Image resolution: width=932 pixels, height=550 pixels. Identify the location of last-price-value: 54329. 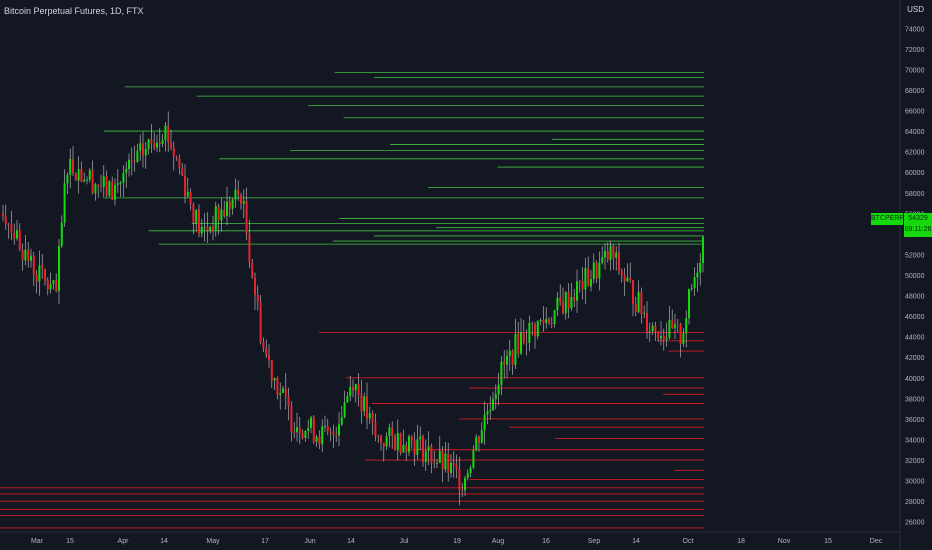
(918, 218).